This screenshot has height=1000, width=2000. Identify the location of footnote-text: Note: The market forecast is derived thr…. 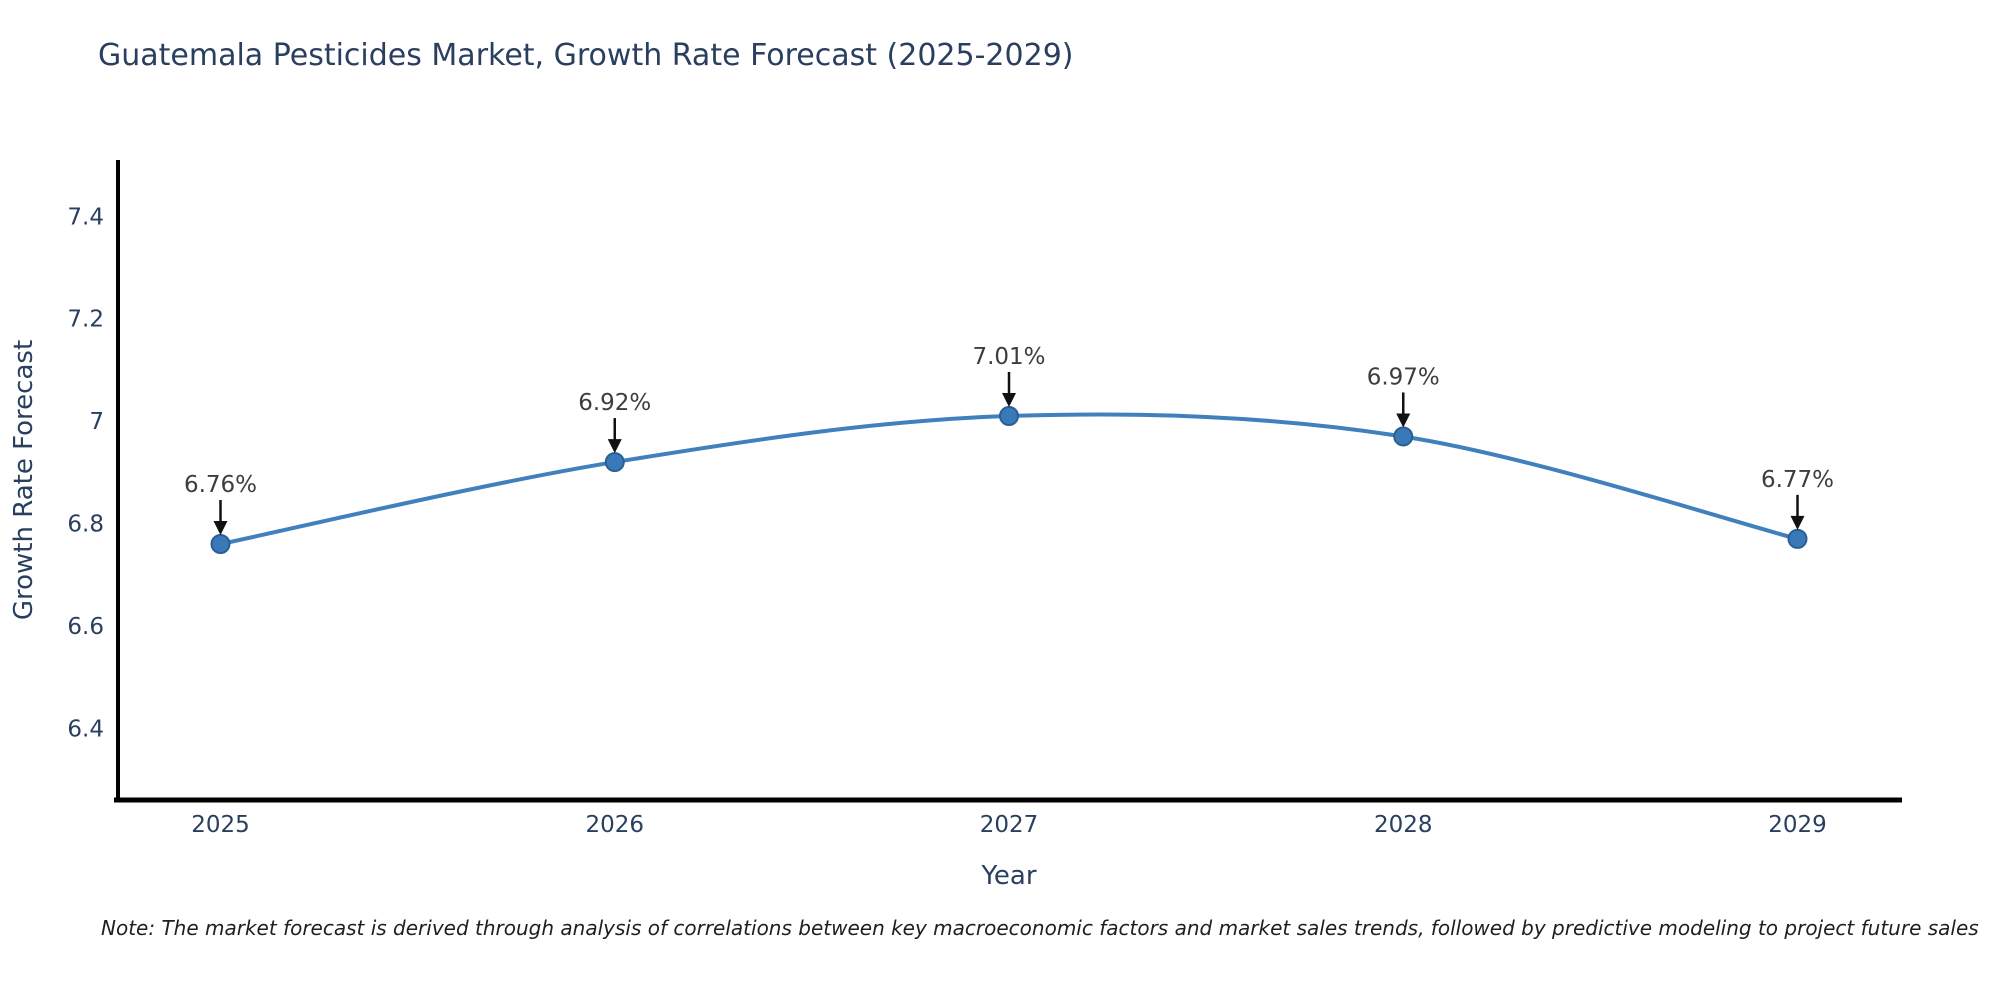
(1040, 928).